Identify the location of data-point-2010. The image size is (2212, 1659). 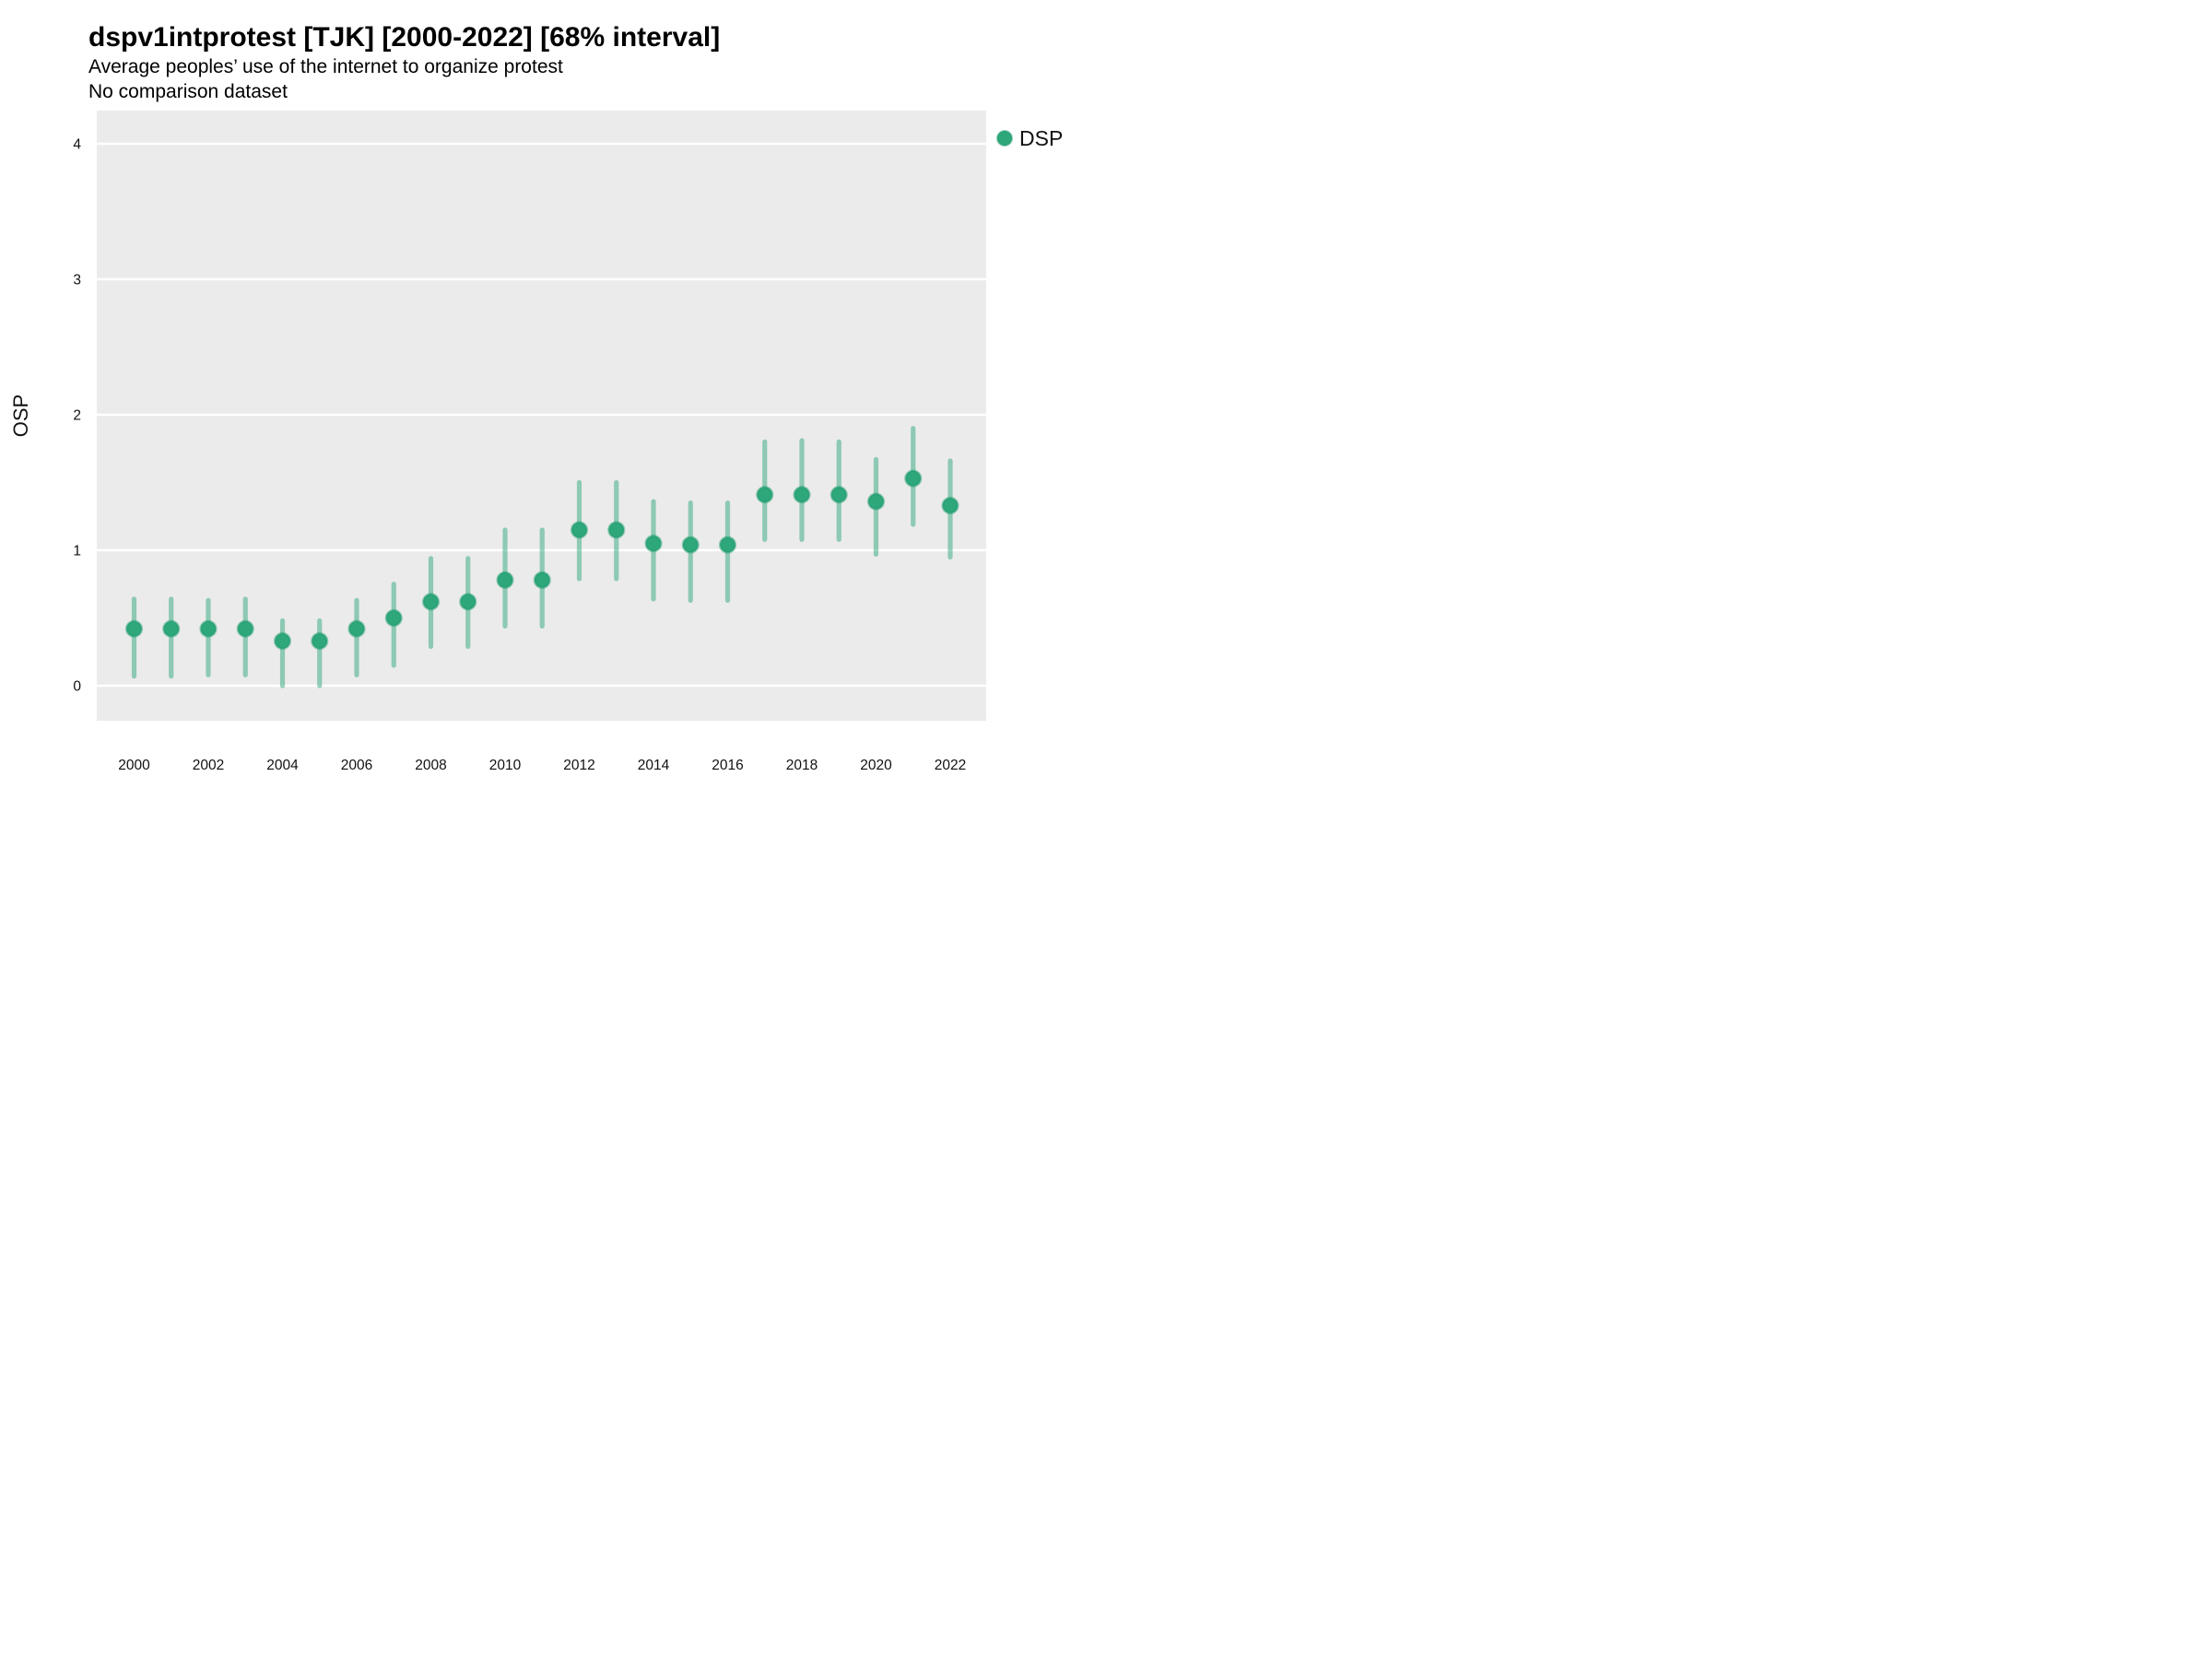
(505, 580).